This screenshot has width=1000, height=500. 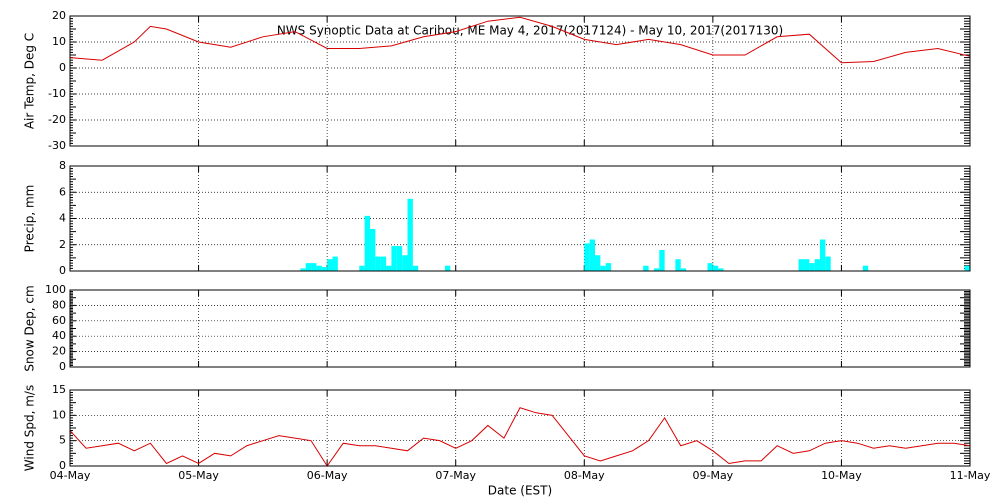 I want to click on x-tick-label: 08-May, so click(x=584, y=475).